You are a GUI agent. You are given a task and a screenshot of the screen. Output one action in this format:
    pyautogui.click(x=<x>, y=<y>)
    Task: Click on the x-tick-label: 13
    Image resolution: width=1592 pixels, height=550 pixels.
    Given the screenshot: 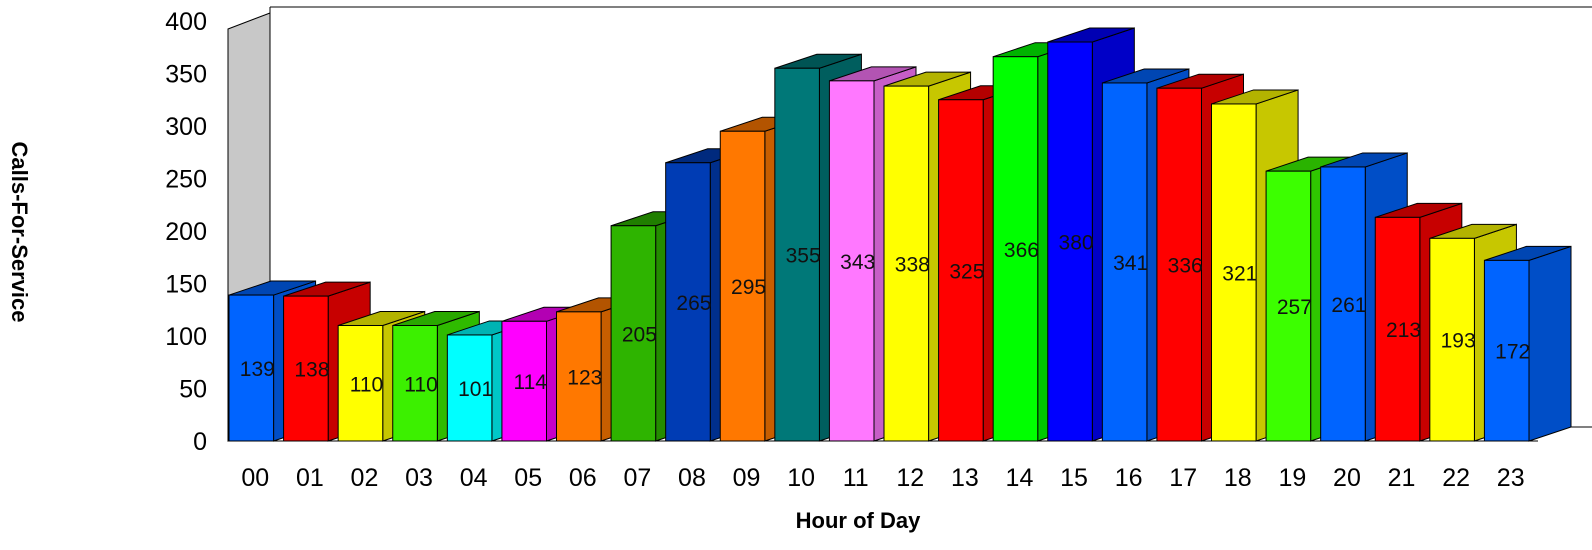 What is the action you would take?
    pyautogui.click(x=965, y=478)
    